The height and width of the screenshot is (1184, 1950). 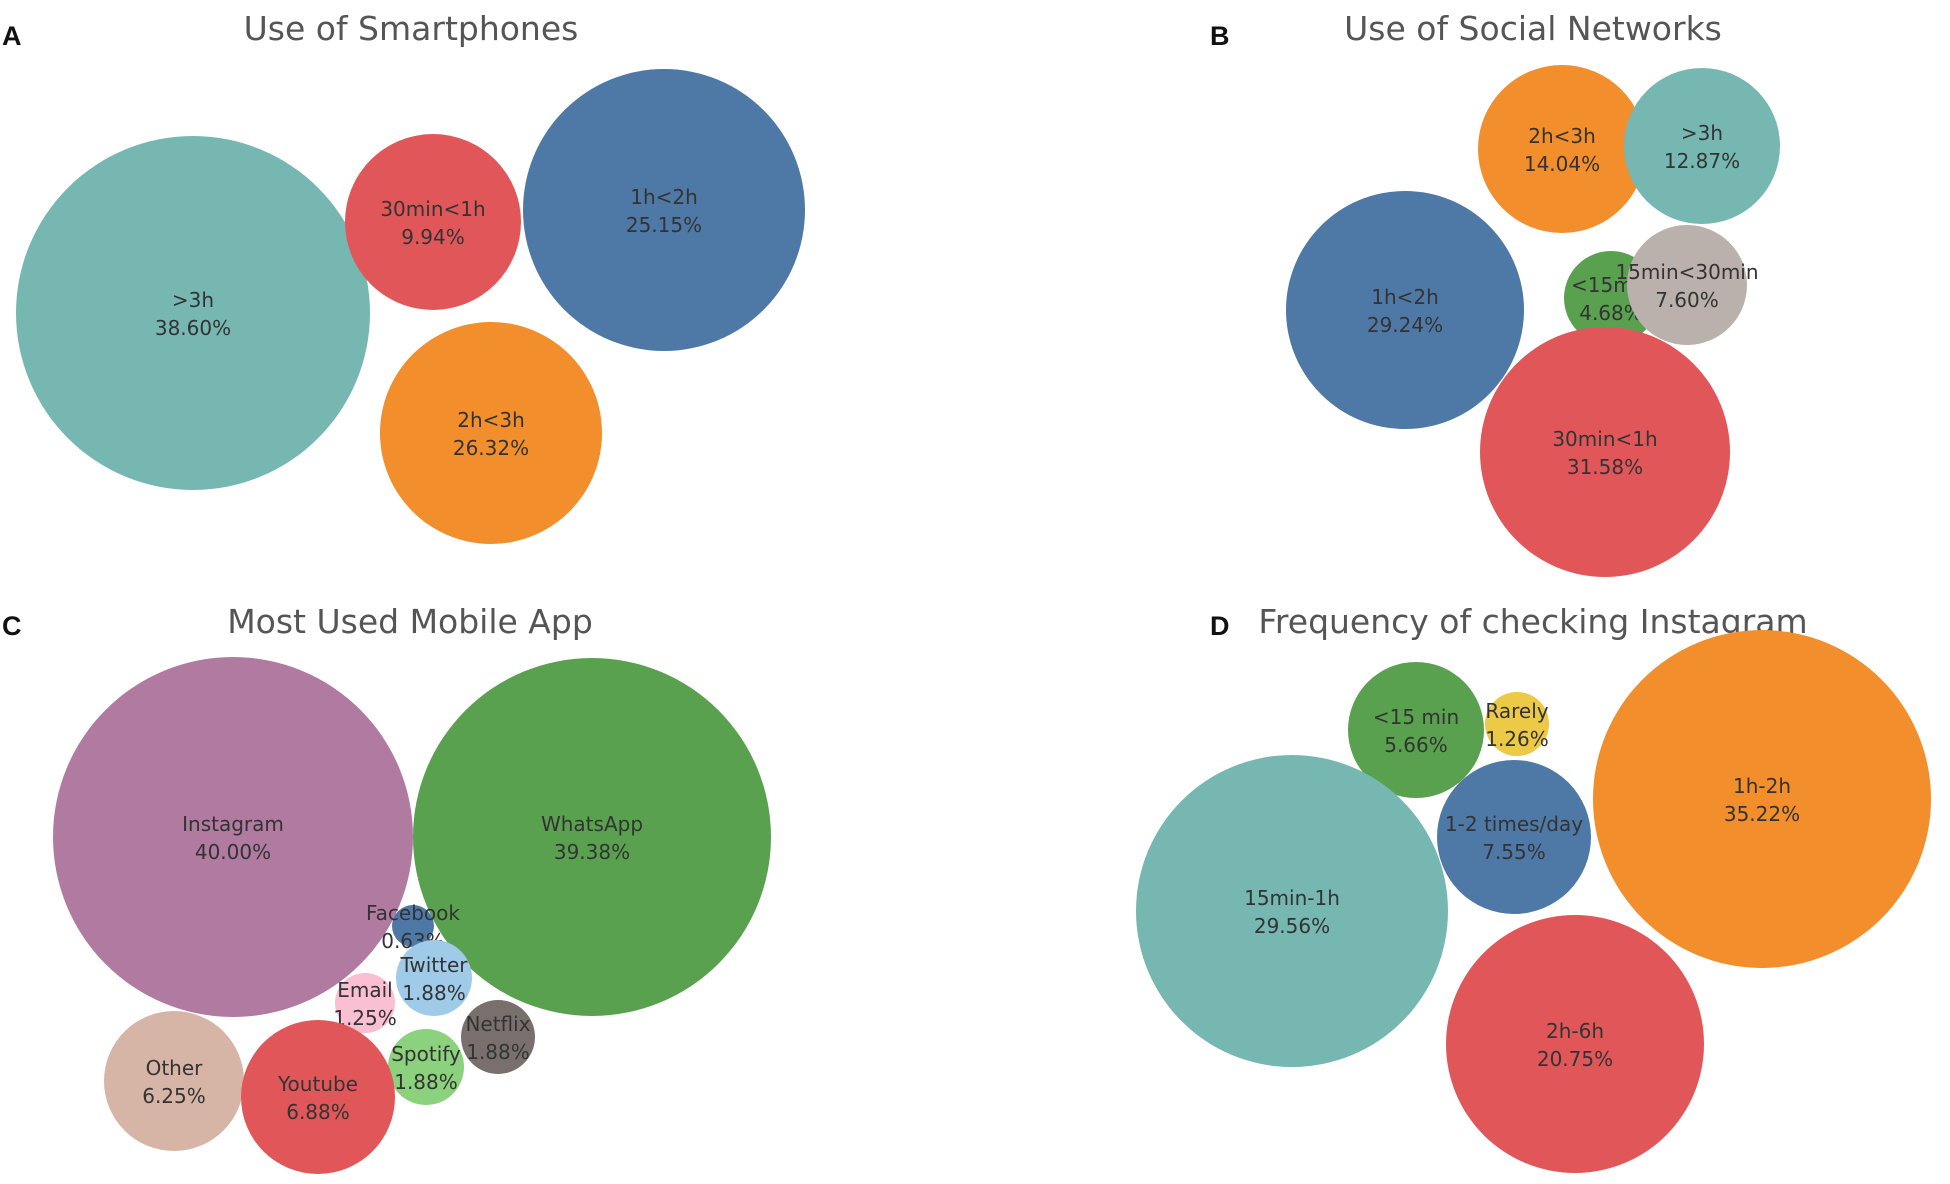 I want to click on bubble-15-min: <15 min 5.66%, so click(x=1416, y=730).